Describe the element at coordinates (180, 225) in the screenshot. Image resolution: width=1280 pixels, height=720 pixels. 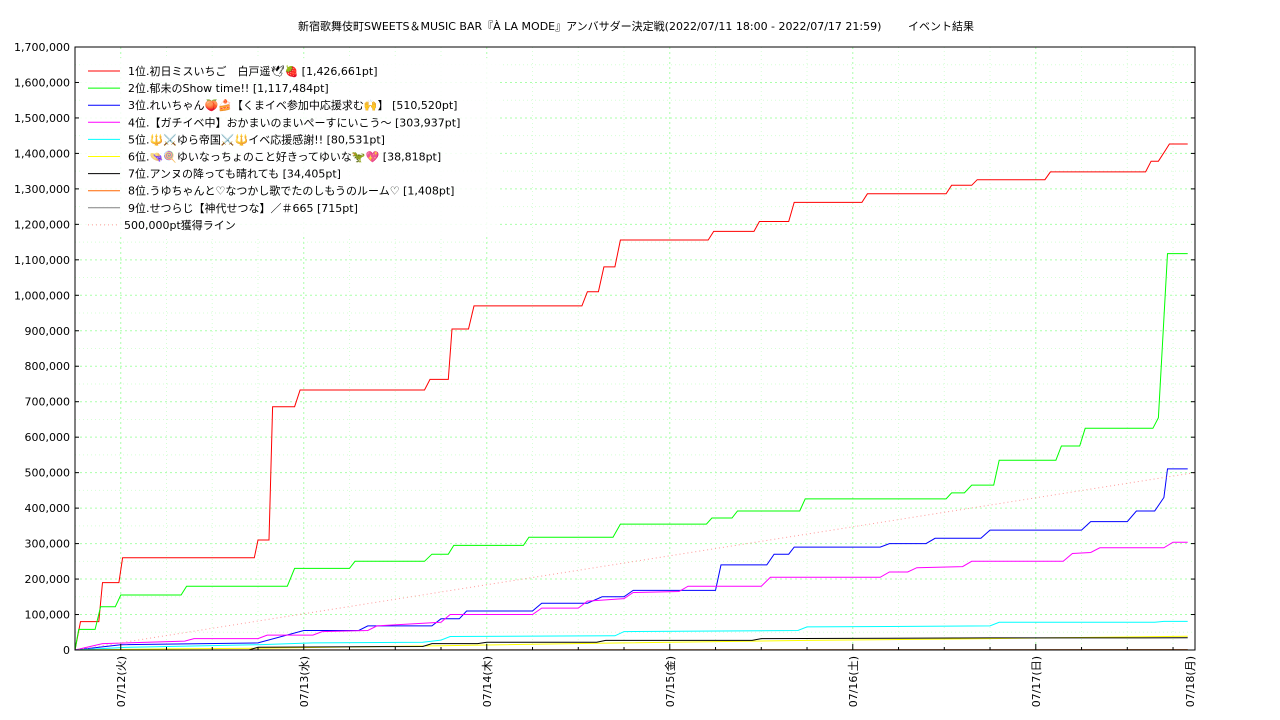
I see `legend-entry: 500,000pt獲得ライン` at that location.